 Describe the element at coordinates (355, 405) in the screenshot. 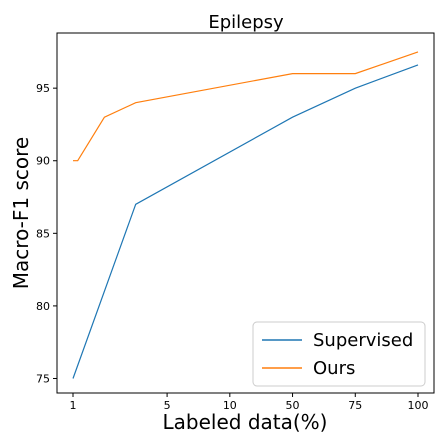

I see `x-tick-label: 75` at that location.